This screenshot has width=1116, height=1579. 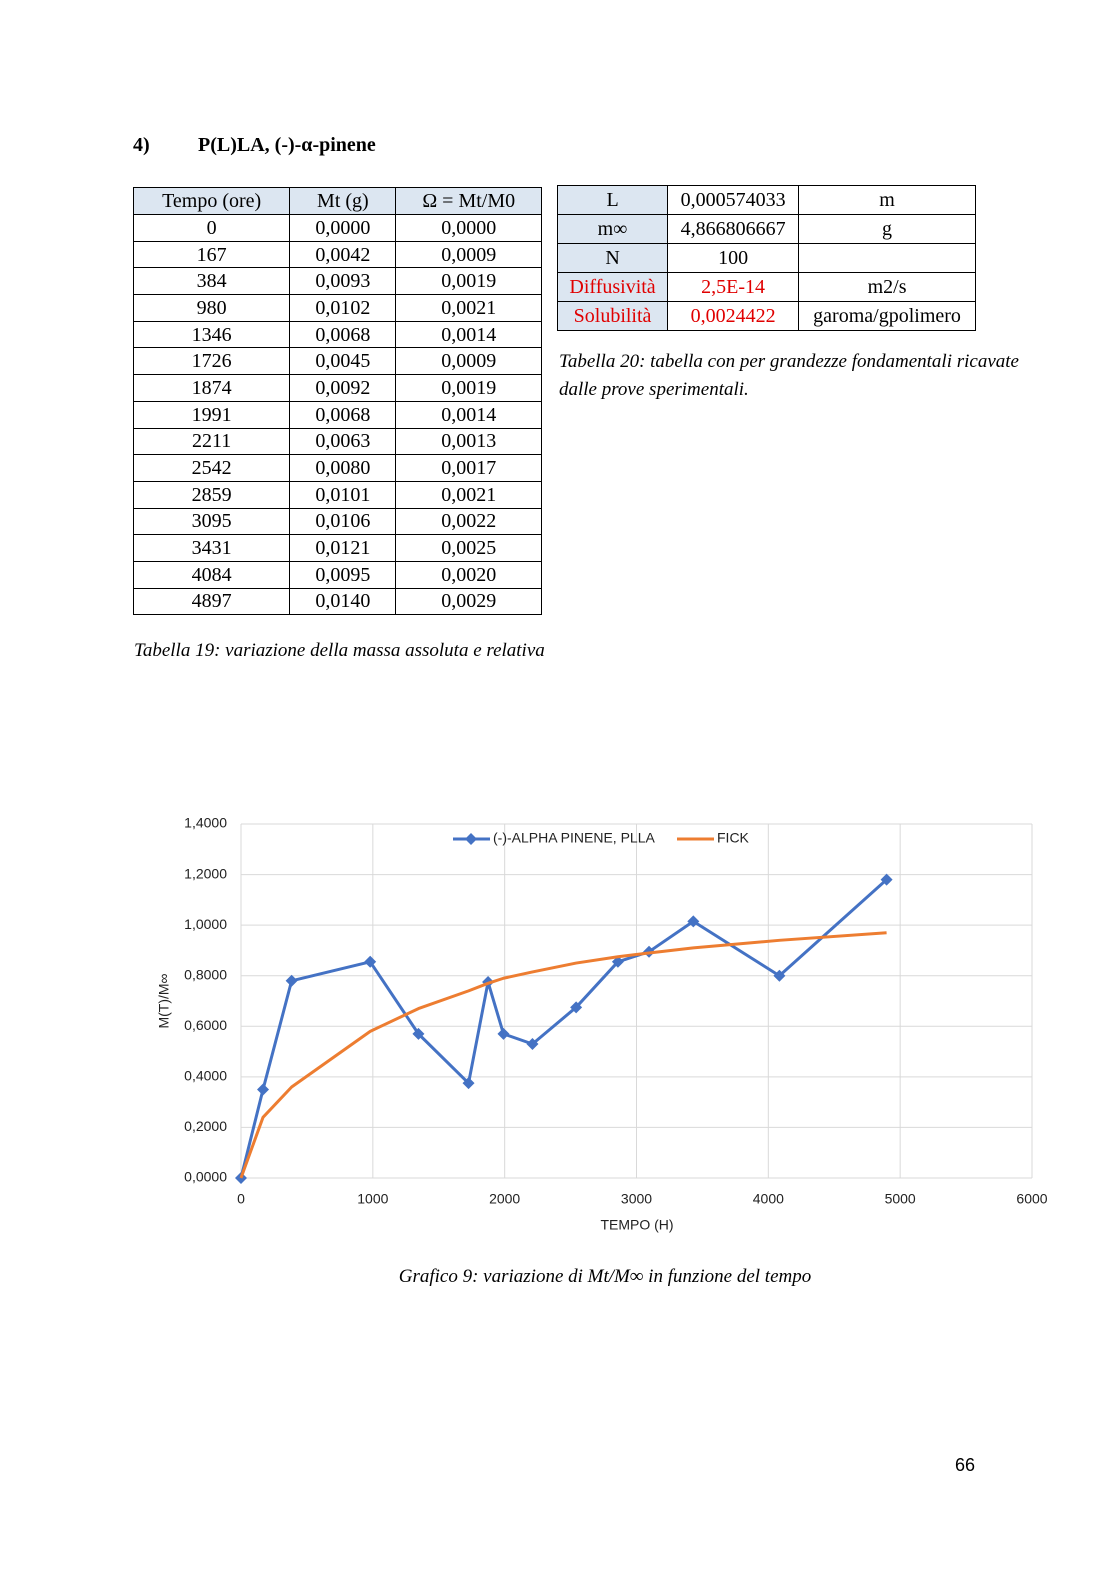 What do you see at coordinates (211, 574) in the screenshot?
I see `table-cell: 4084` at bounding box center [211, 574].